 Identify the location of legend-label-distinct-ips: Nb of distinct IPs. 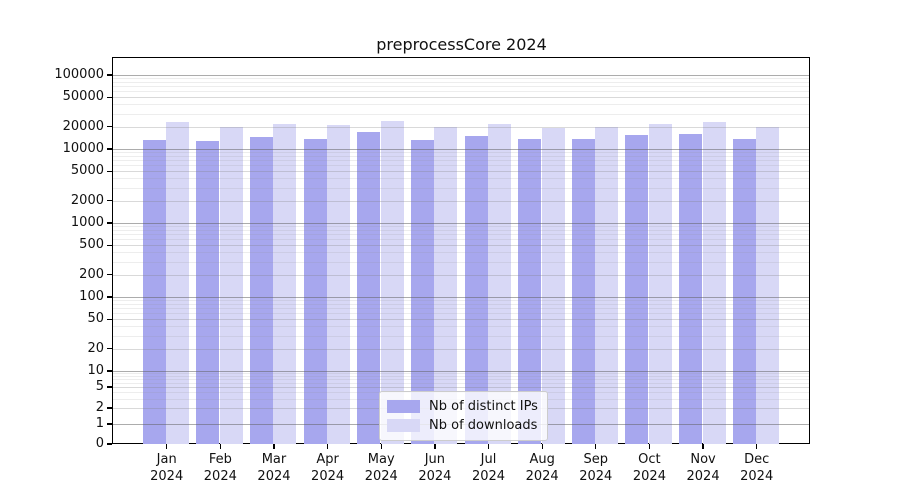
(483, 406).